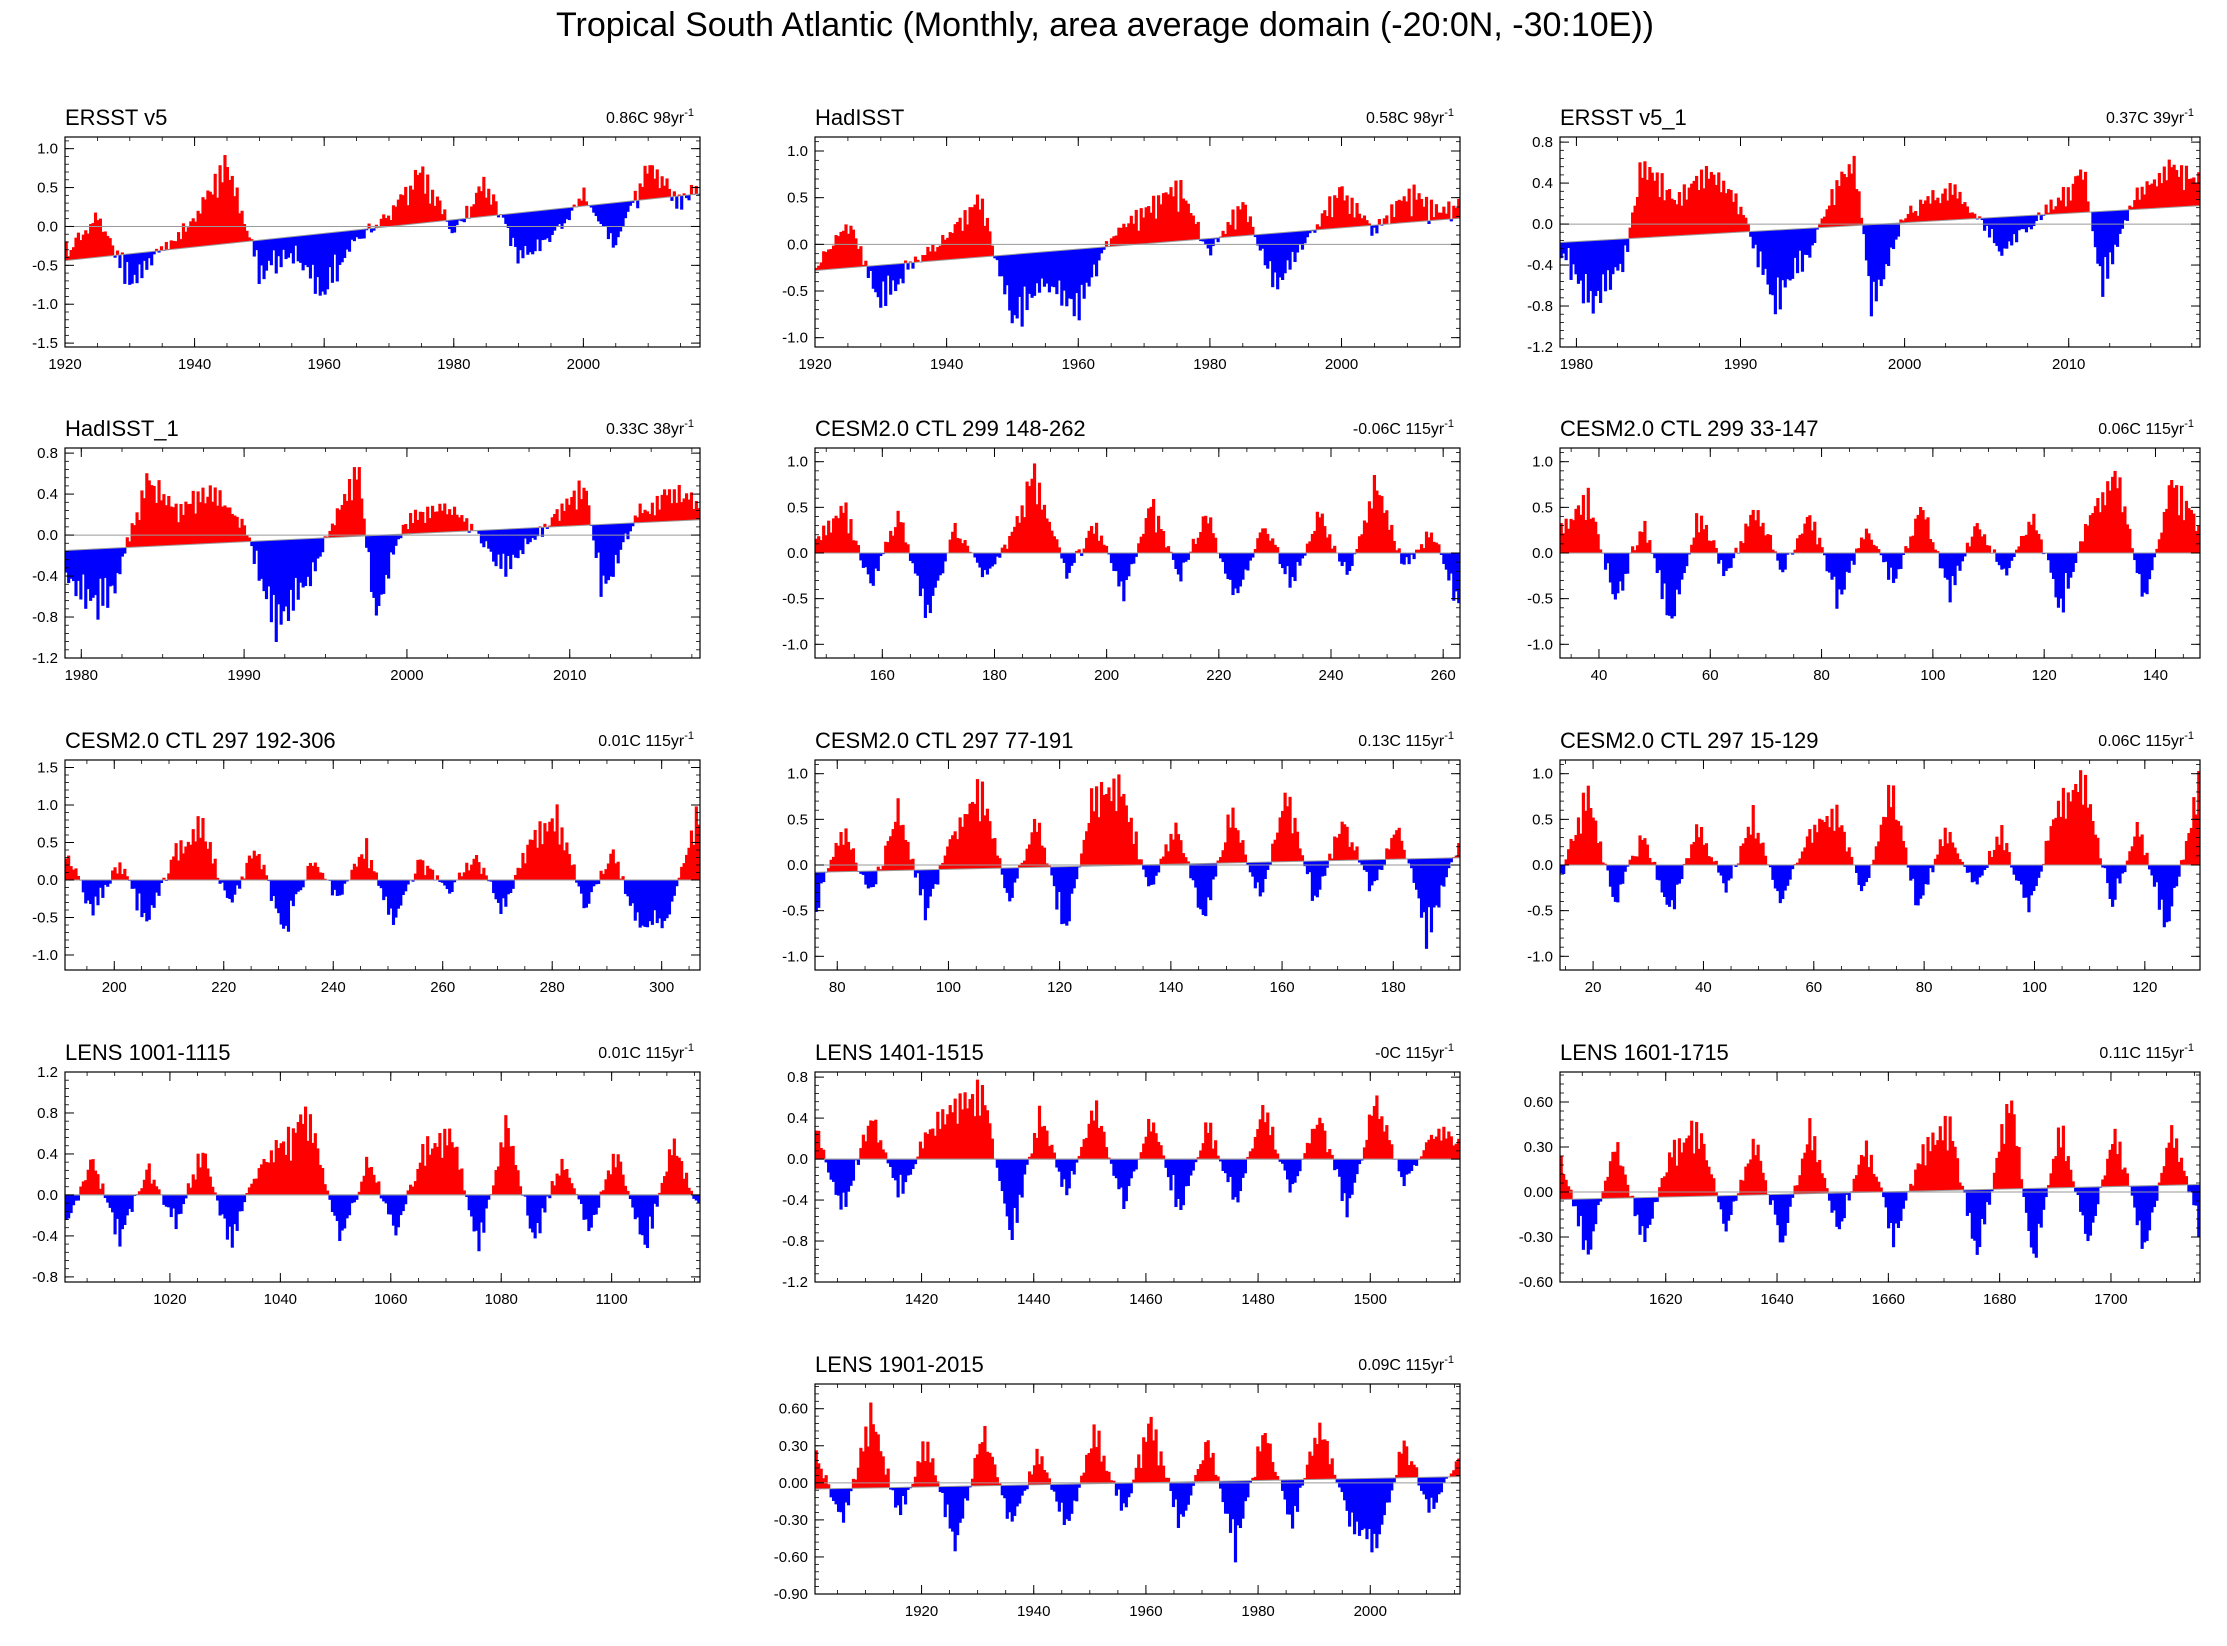 Image resolution: width=2227 pixels, height=1646 pixels. I want to click on plot-area, so click(382, 868).